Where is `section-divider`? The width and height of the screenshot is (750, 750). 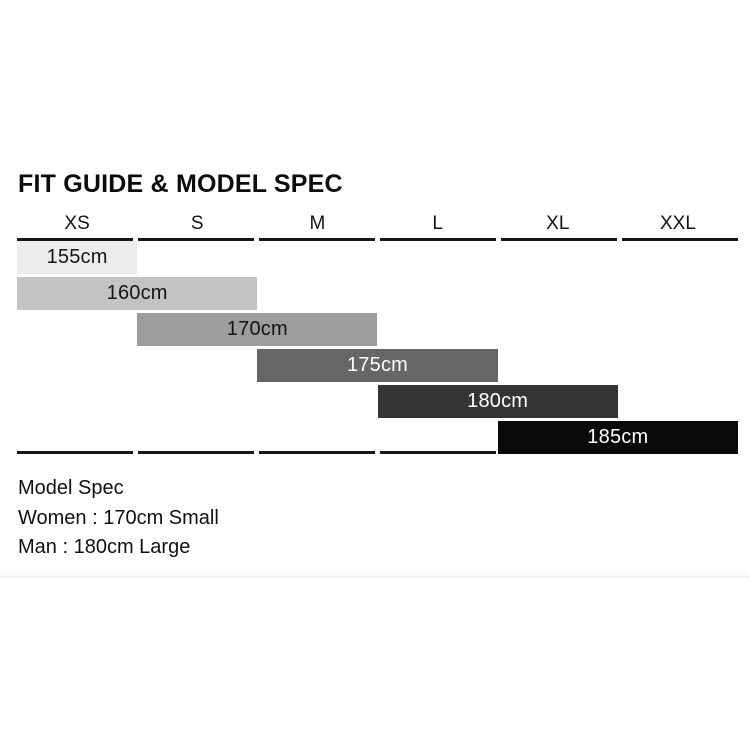
section-divider is located at coordinates (375, 576).